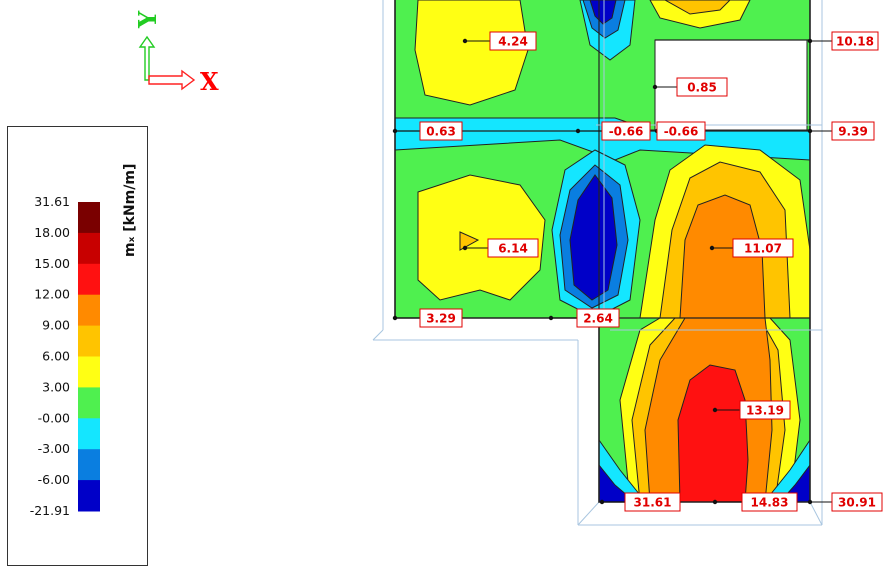 This screenshot has height=567, width=885. I want to click on legend-tick: 31.61, so click(52, 201).